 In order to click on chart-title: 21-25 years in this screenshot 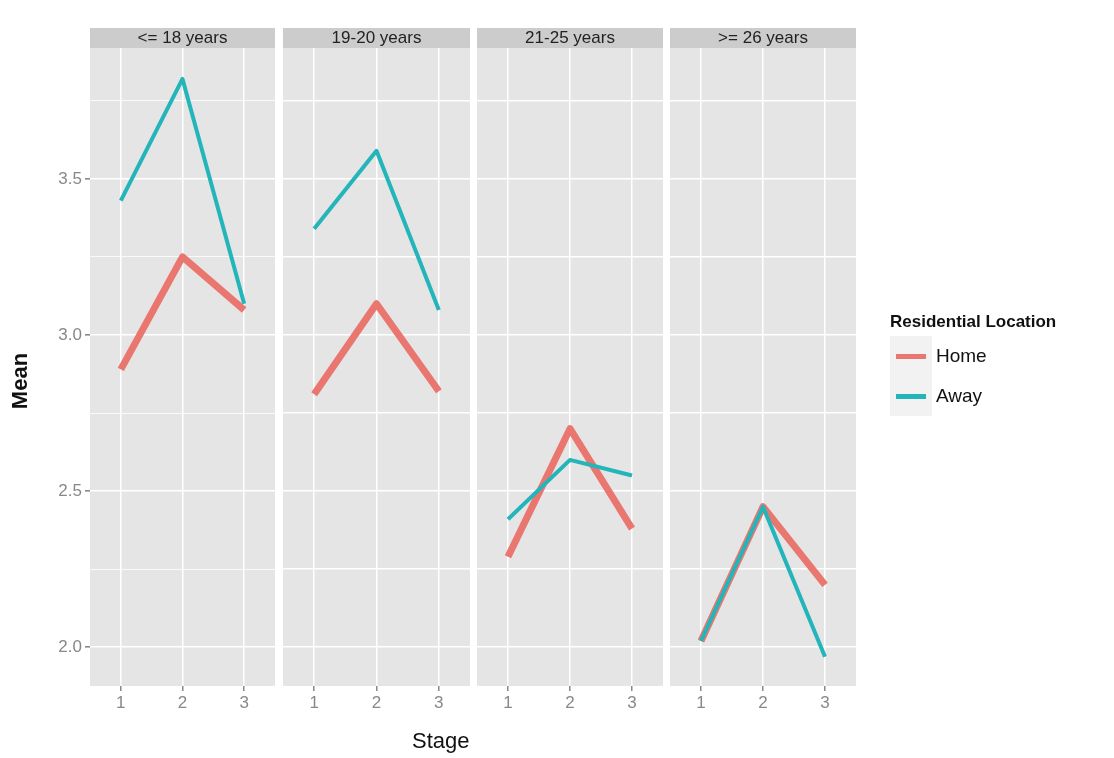, I will do `click(570, 38)`.